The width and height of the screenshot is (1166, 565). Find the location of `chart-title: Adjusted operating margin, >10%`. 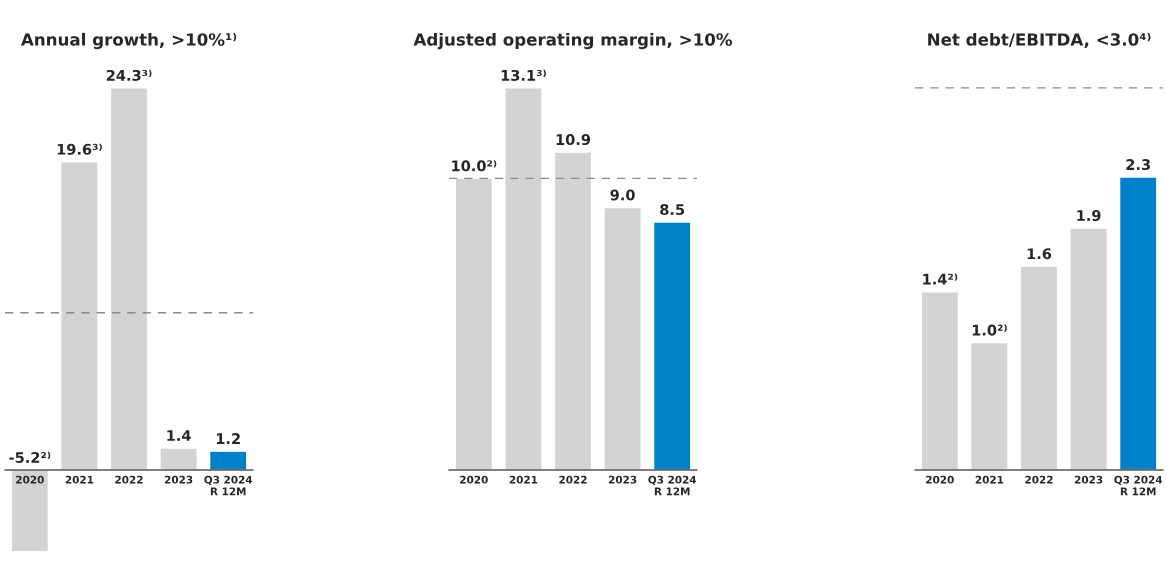

chart-title: Adjusted operating margin, >10% is located at coordinates (573, 41).